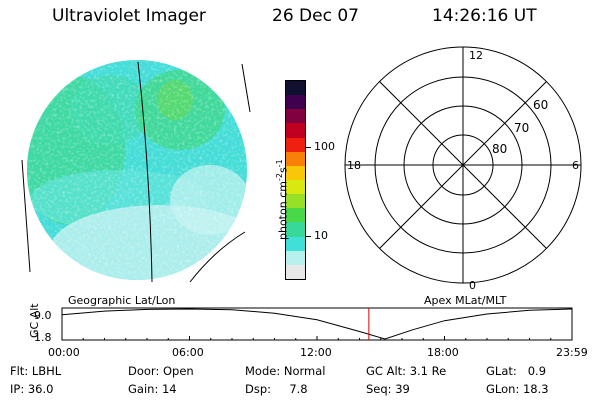 The height and width of the screenshot is (400, 600). What do you see at coordinates (129, 16) in the screenshot?
I see `instrument-title: Ultraviolet Imager` at bounding box center [129, 16].